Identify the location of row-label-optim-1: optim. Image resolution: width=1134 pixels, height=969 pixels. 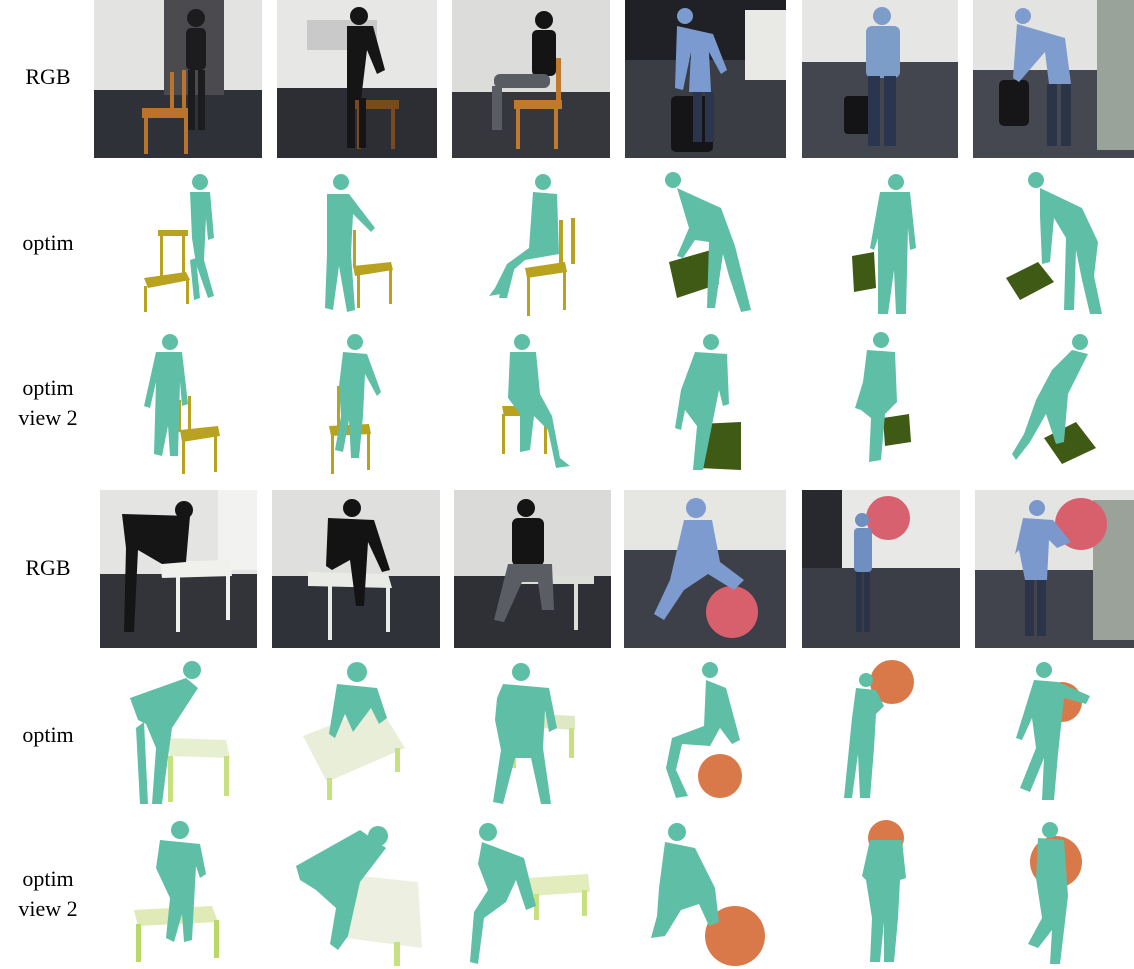
(48, 242).